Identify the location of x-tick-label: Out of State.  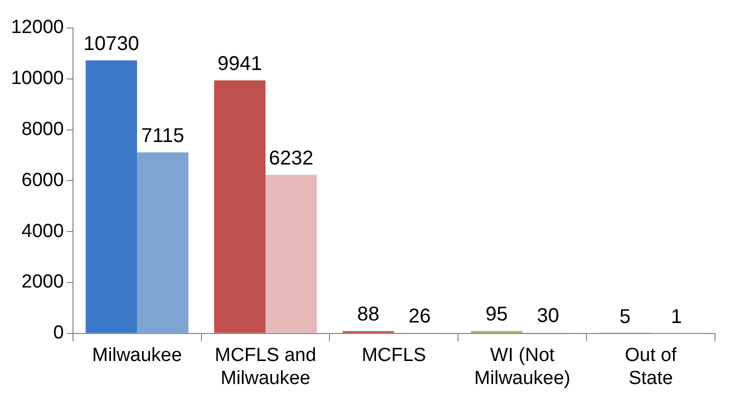
(651, 367).